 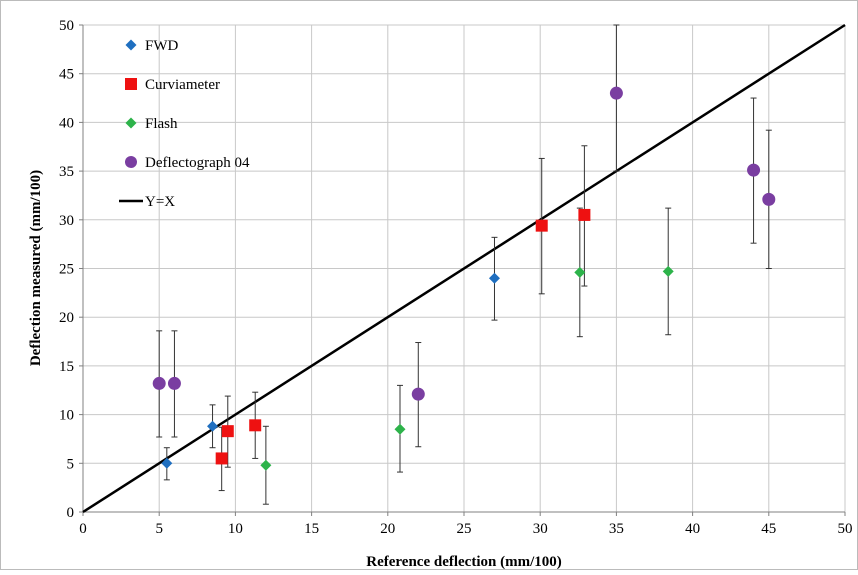 What do you see at coordinates (464, 529) in the screenshot?
I see `x-tick-label: 25` at bounding box center [464, 529].